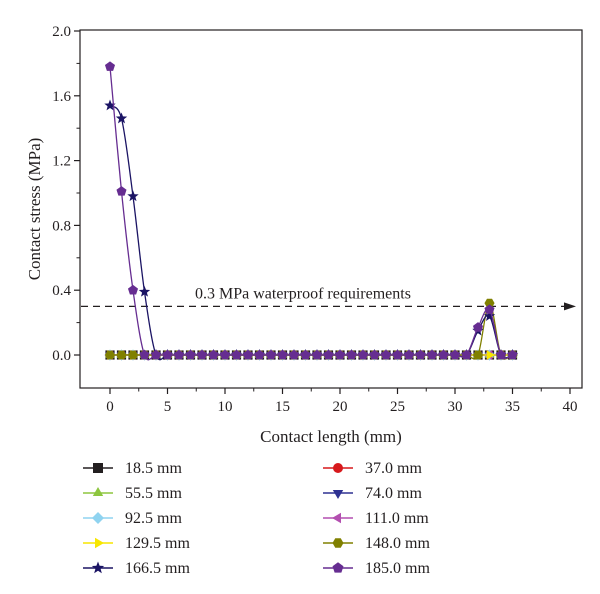  I want to click on legend-item: 129.5 mm, so click(136, 543).